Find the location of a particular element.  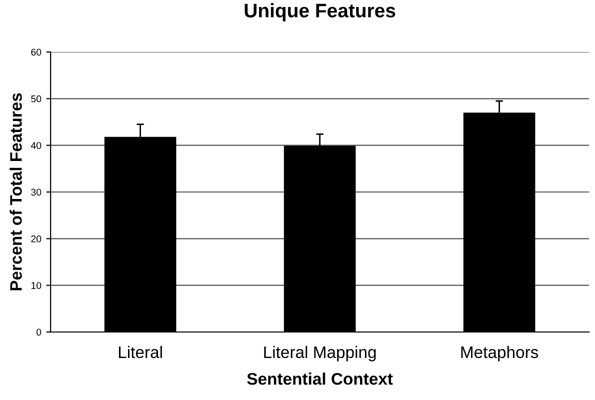

y-tick-label: 0 is located at coordinates (39, 332).